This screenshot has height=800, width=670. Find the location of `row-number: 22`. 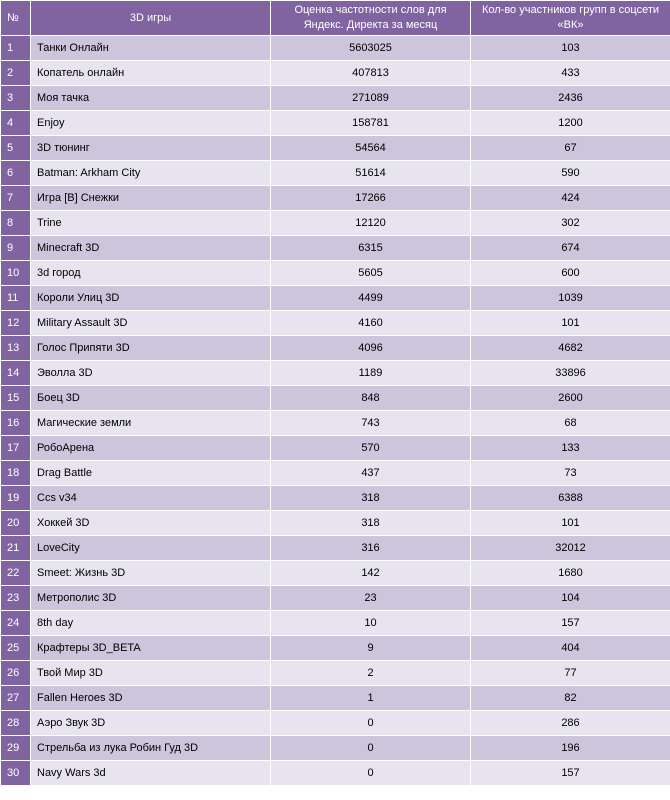

row-number: 22 is located at coordinates (15, 573).